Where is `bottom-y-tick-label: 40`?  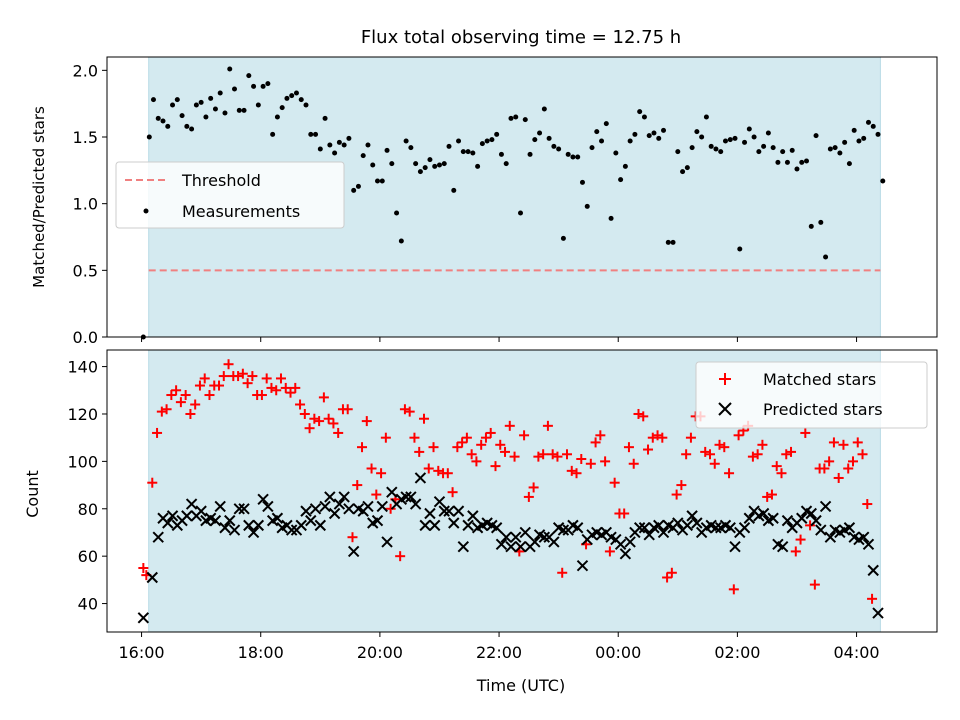 bottom-y-tick-label: 40 is located at coordinates (88, 604).